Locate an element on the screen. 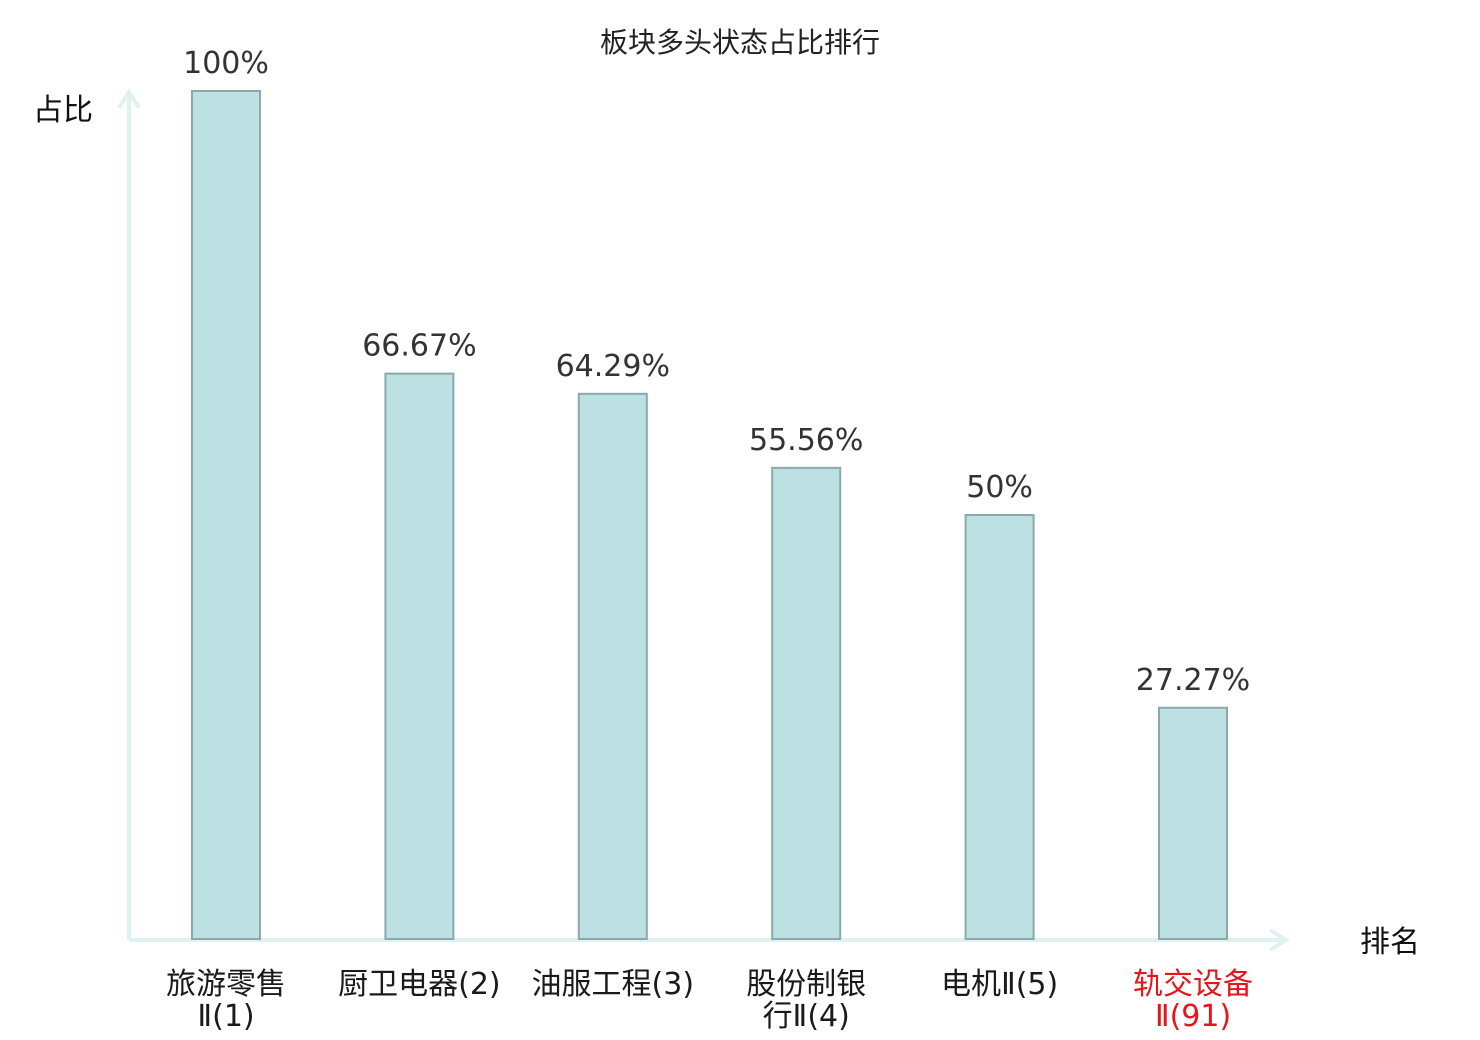  value-label-5: 50% is located at coordinates (999, 487).